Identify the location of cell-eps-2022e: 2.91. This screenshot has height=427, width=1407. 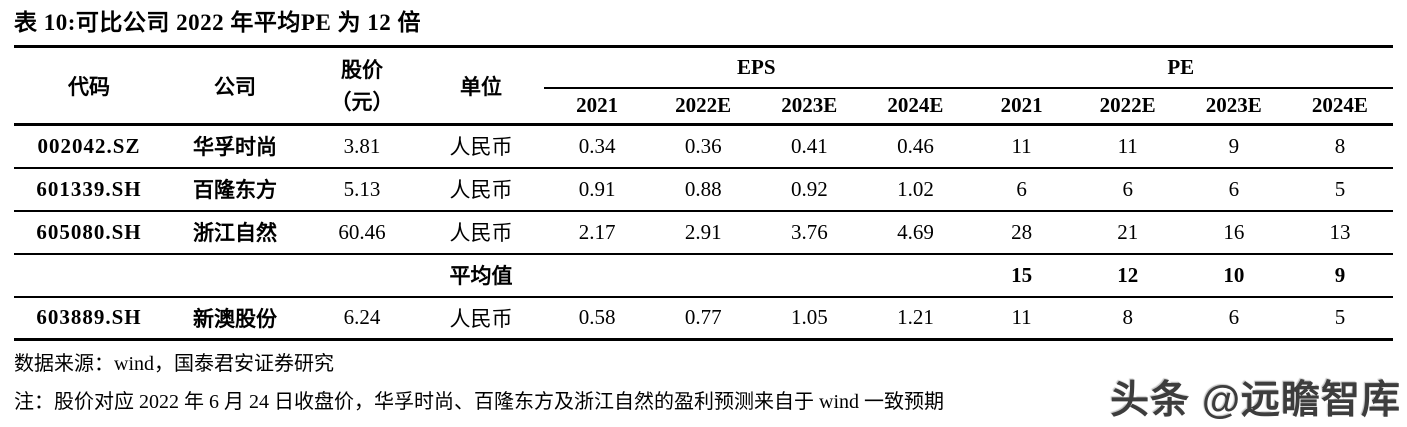
(703, 232).